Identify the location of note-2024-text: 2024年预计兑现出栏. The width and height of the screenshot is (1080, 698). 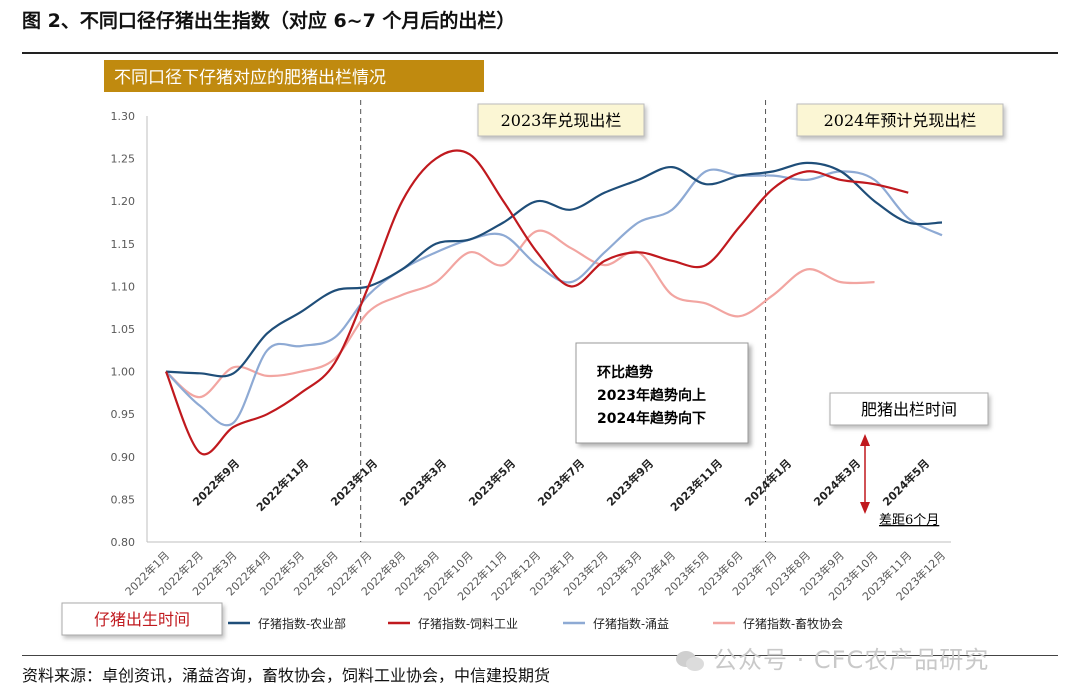
(900, 120).